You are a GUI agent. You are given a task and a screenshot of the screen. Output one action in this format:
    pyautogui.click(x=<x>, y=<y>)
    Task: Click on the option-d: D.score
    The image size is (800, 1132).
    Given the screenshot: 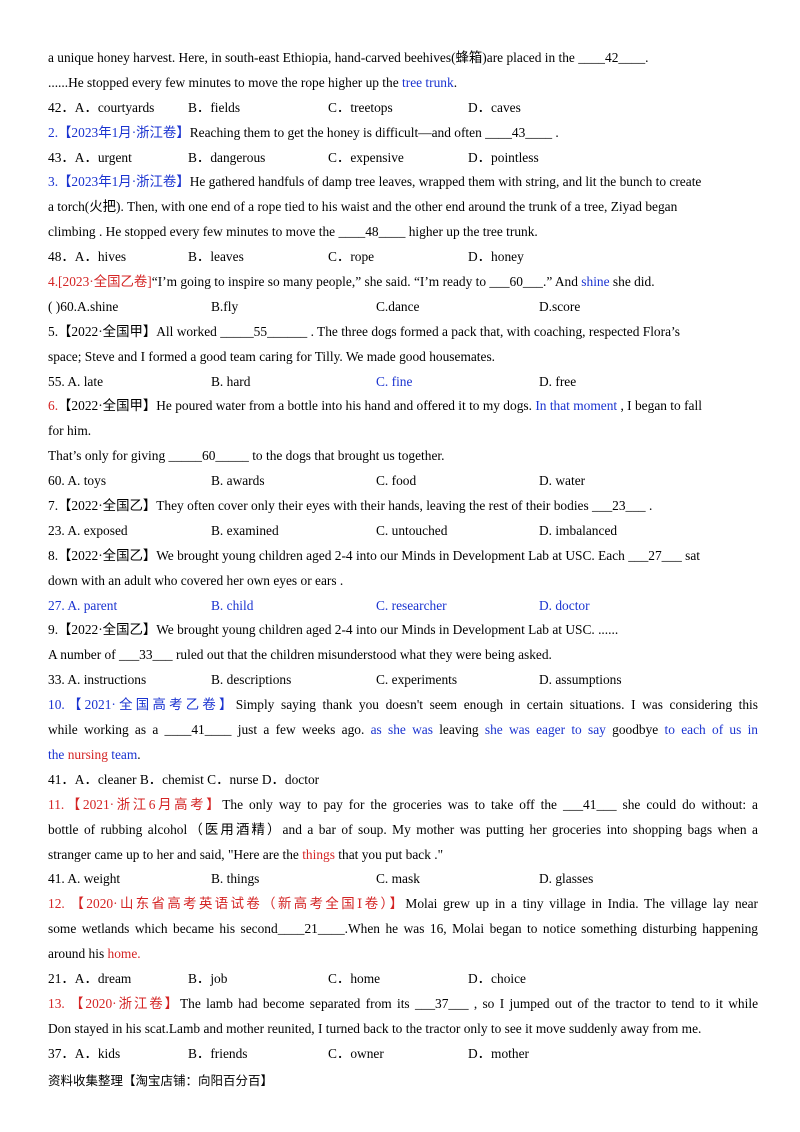 What is the action you would take?
    pyautogui.click(x=560, y=306)
    